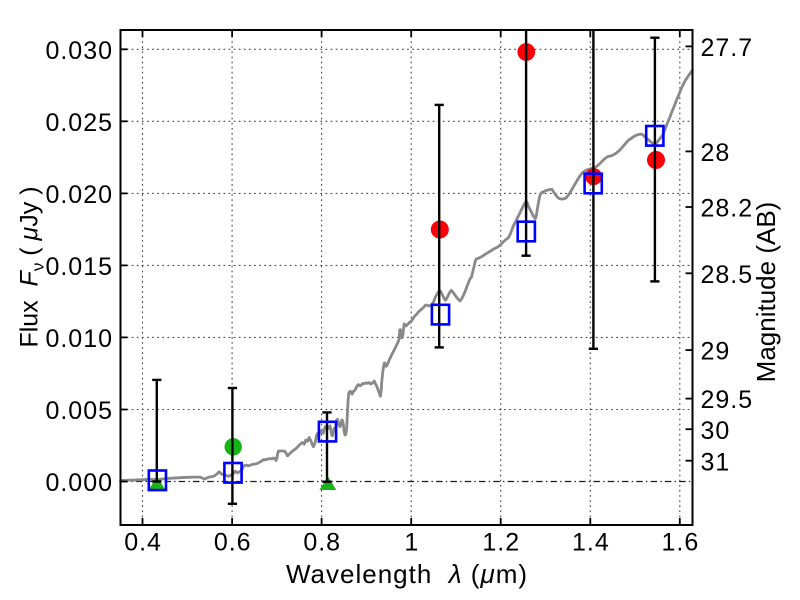 This screenshot has width=800, height=600. Describe the element at coordinates (727, 209) in the screenshot. I see `svg-text: 28.2` at that location.